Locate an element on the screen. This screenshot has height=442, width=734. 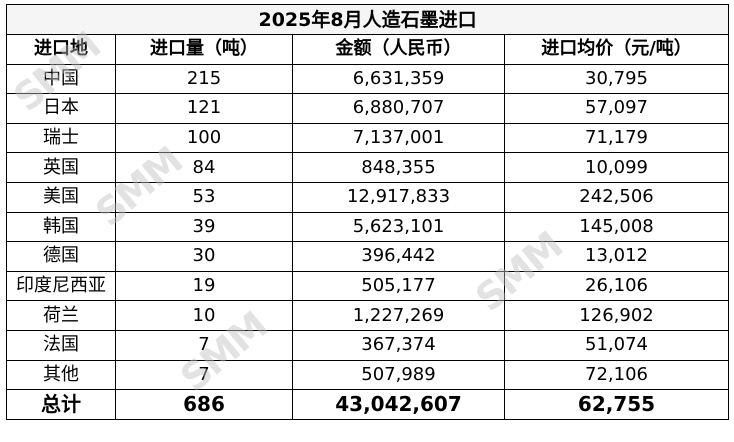
cell-avg-price: 145,008 is located at coordinates (616, 227).